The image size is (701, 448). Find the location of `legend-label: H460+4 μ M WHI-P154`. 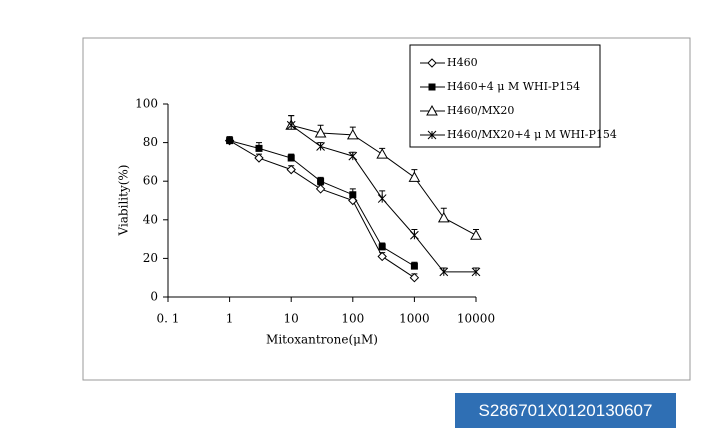

legend-label: H460+4 μ M WHI-P154 is located at coordinates (513, 86).